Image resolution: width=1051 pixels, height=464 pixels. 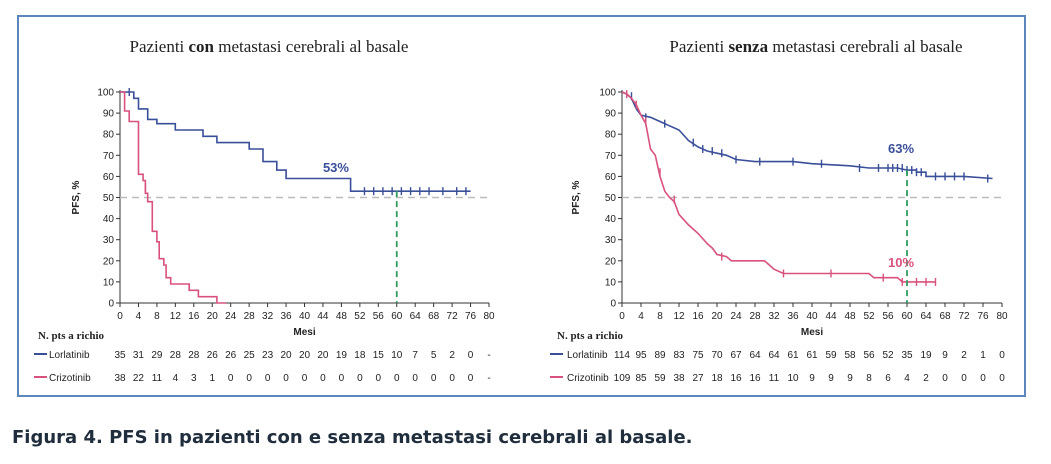 What do you see at coordinates (622, 316) in the screenshot?
I see `x-tick-label: 0` at bounding box center [622, 316].